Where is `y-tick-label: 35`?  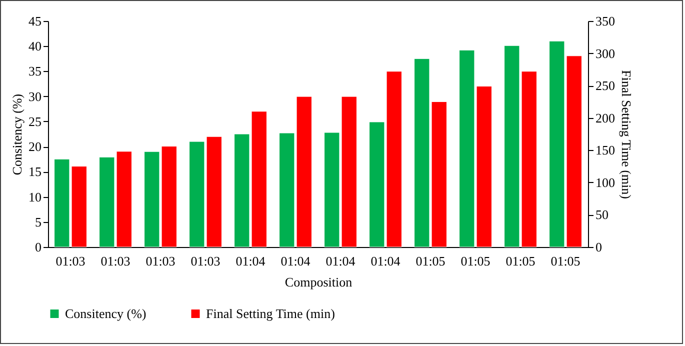 y-tick-label: 35 is located at coordinates (35, 71).